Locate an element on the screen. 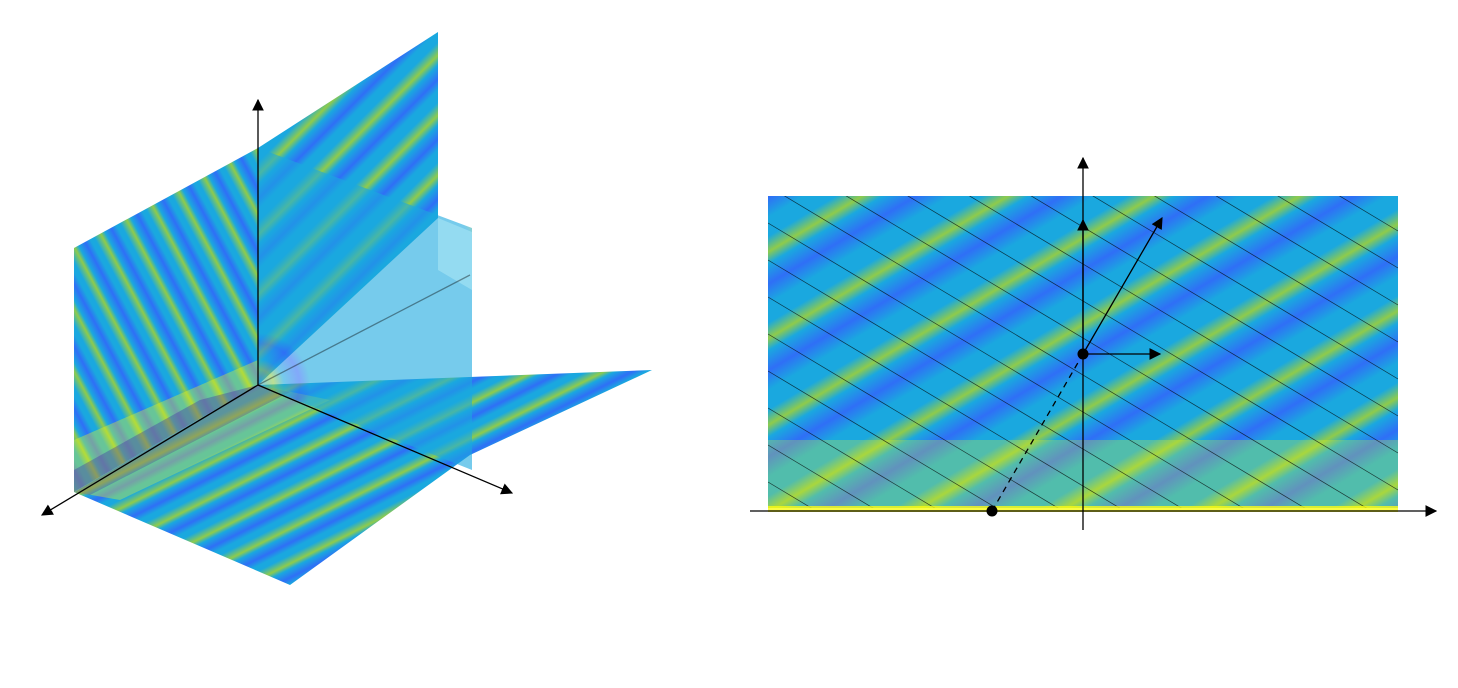 This screenshot has width=1458, height=688. curved-surface is located at coordinates (365, 309).